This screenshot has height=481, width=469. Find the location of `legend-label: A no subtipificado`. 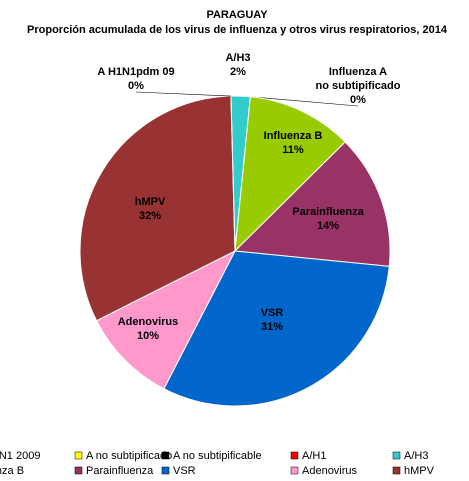

legend-label: A no subtipificado is located at coordinates (129, 456).